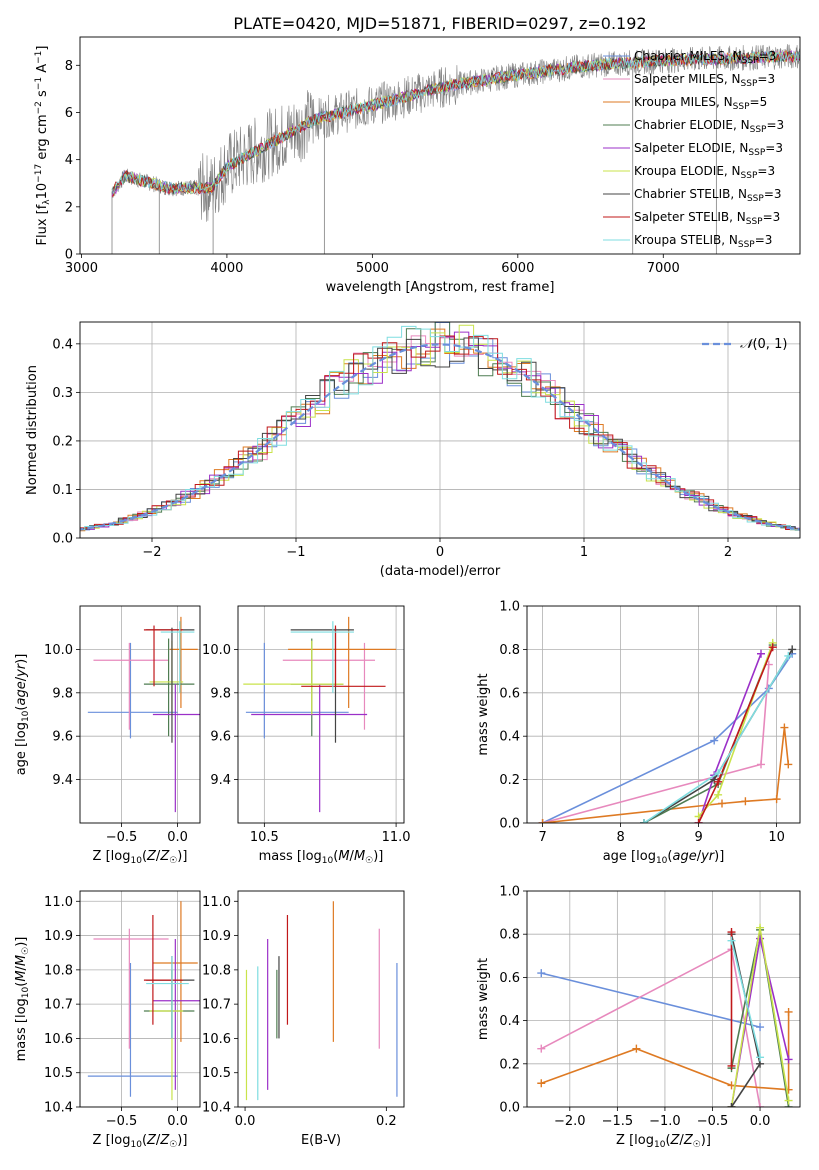 This screenshot has width=819, height=1170. What do you see at coordinates (455, 122) in the screenshot?
I see `model-line-chabrier_stelib` at bounding box center [455, 122].